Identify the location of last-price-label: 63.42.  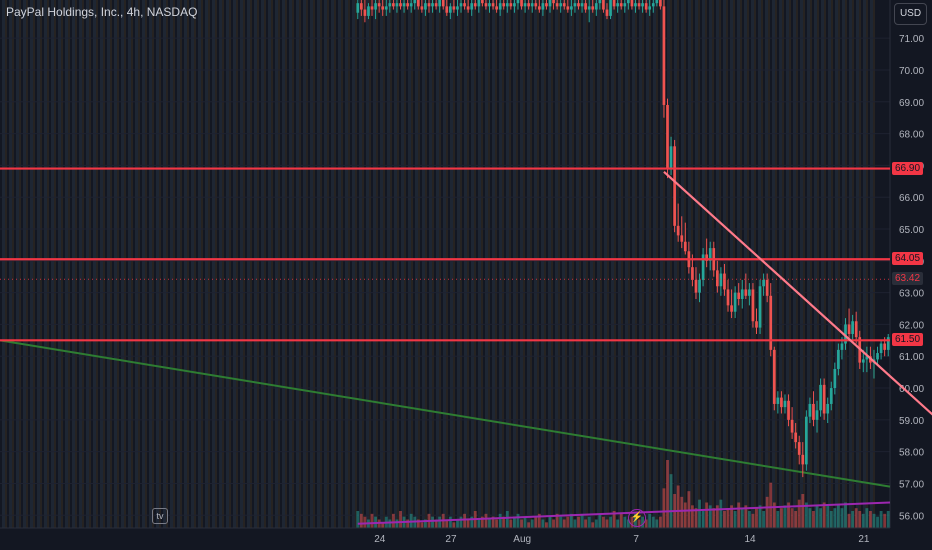
(907, 279).